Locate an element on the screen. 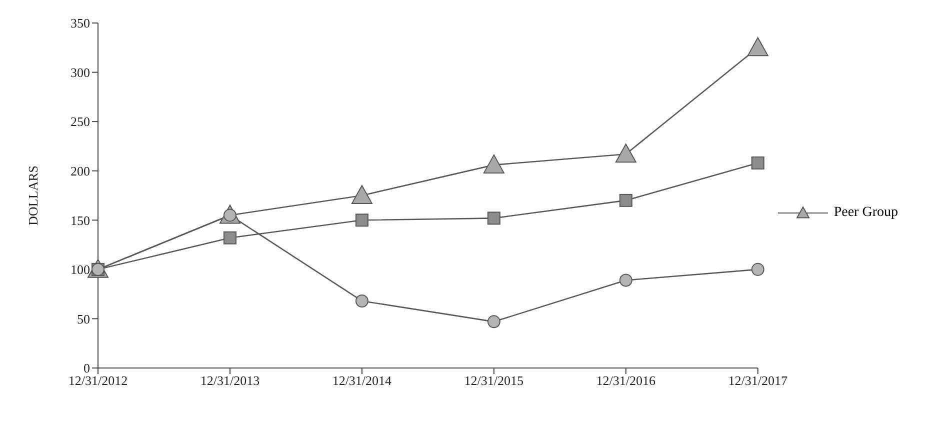  y-tick-label: 200 is located at coordinates (80, 170).